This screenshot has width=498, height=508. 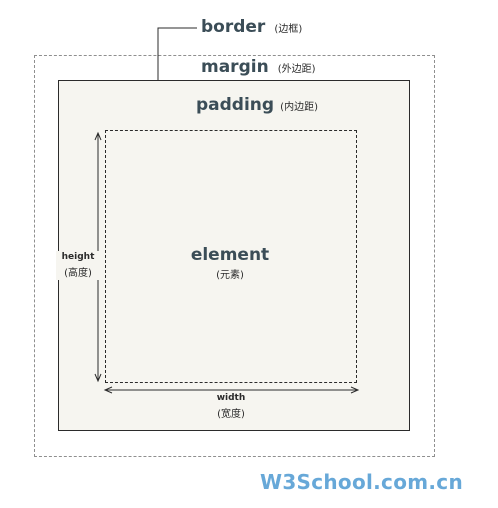 I want to click on margin-label-cn: (外边距), so click(x=296, y=69).